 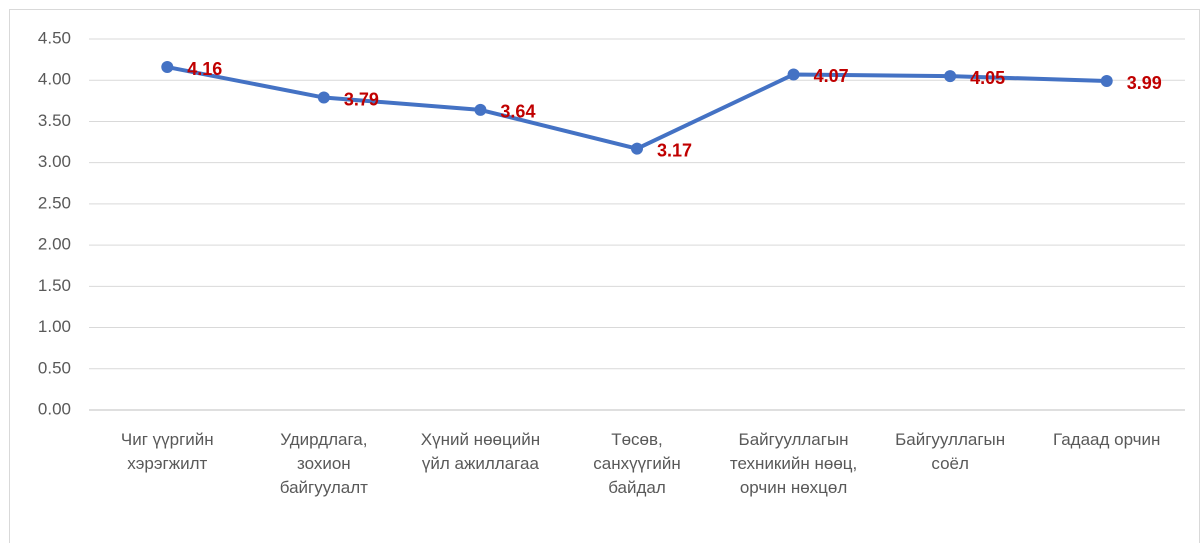 What do you see at coordinates (517, 112) in the screenshot?
I see `data-label: 3.64` at bounding box center [517, 112].